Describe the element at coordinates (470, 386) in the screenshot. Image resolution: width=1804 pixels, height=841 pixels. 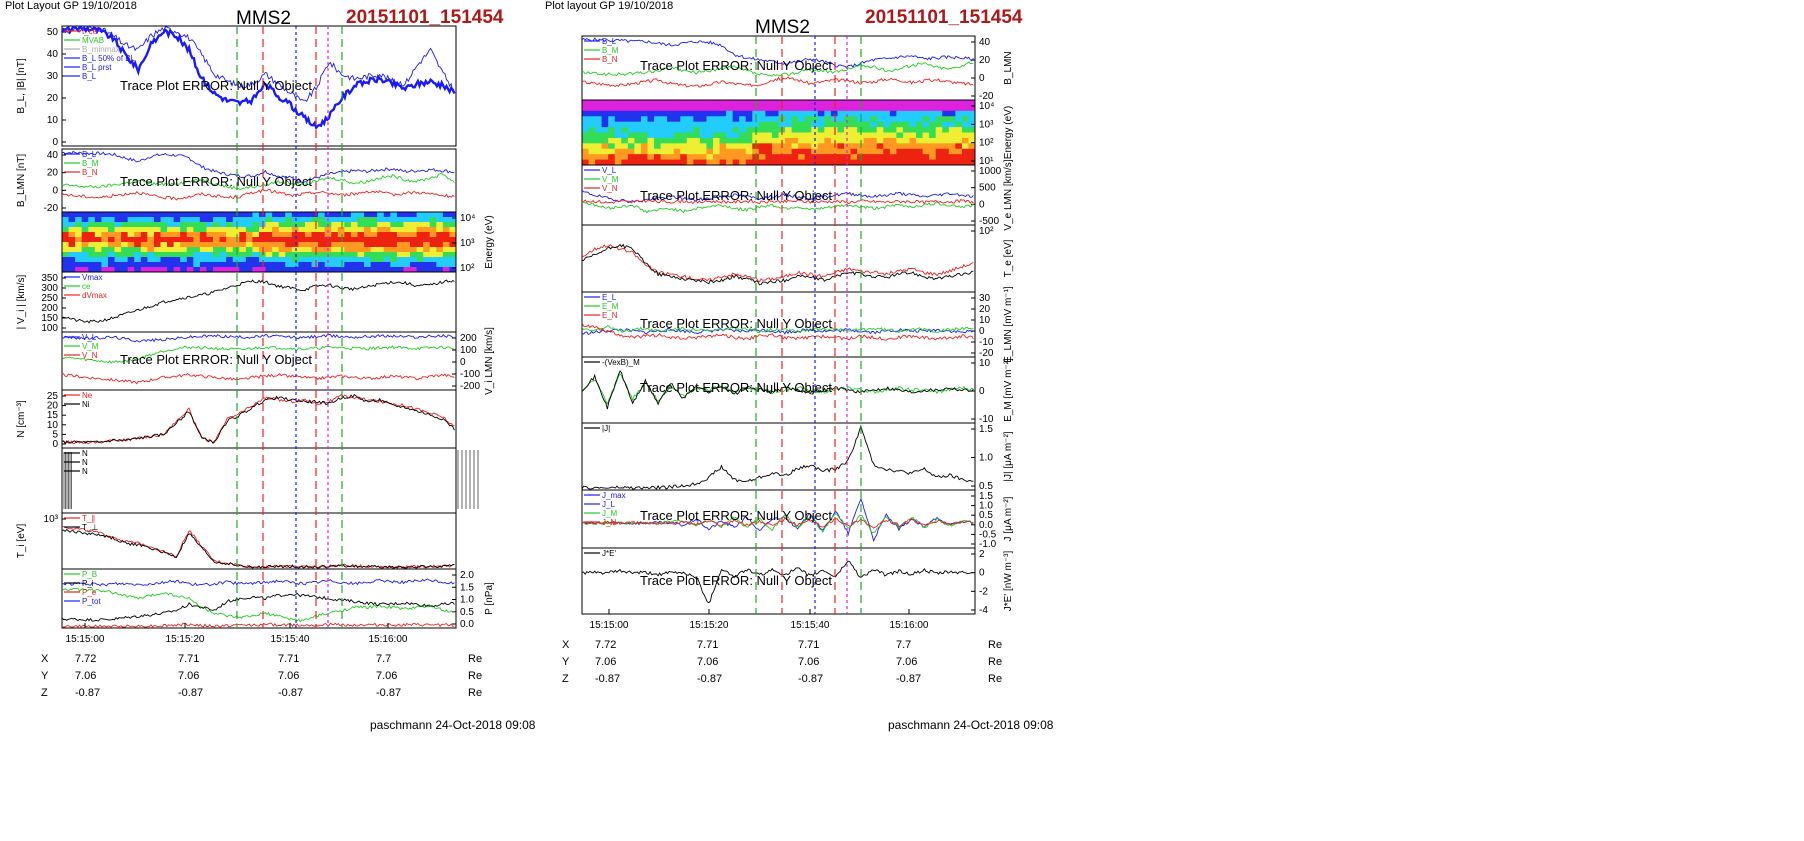
I see `y-tick-label: -200` at that location.